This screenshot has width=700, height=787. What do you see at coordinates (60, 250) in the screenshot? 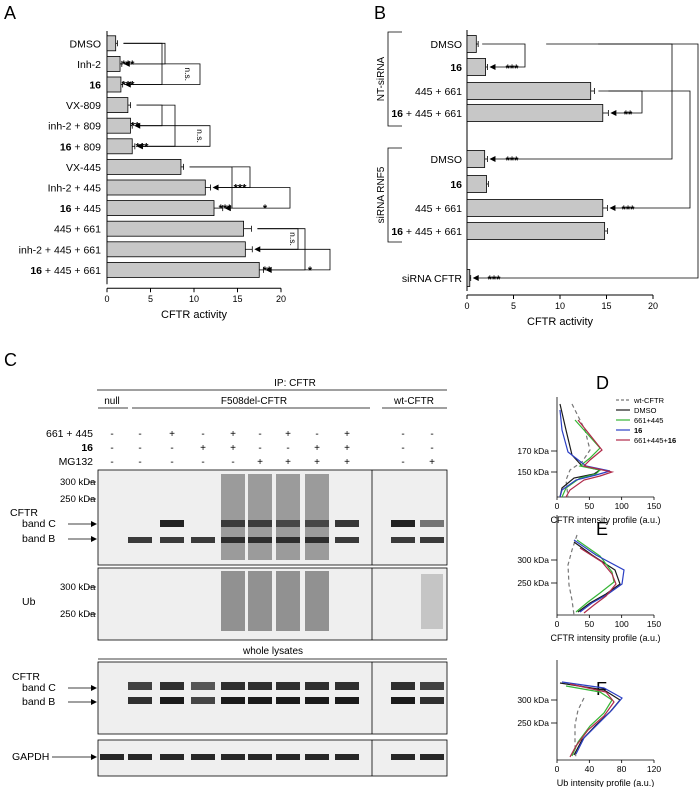
I see `panel-a-category-label: inh-2 + 445 + 661` at bounding box center [60, 250].